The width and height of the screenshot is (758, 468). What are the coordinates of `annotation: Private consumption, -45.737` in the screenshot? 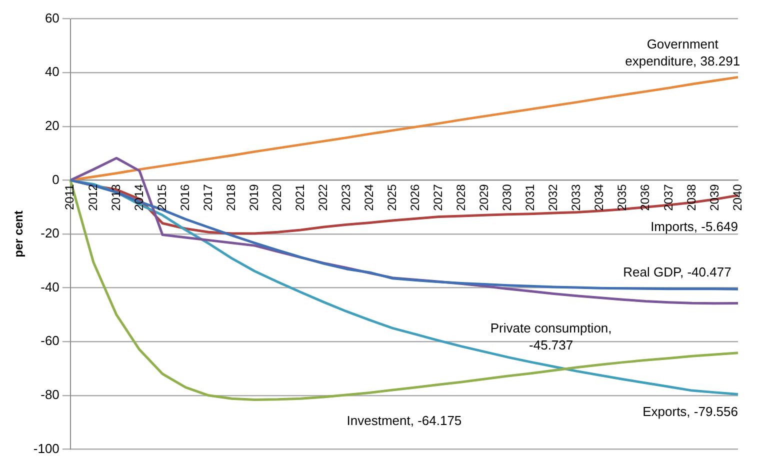 It's located at (551, 336).